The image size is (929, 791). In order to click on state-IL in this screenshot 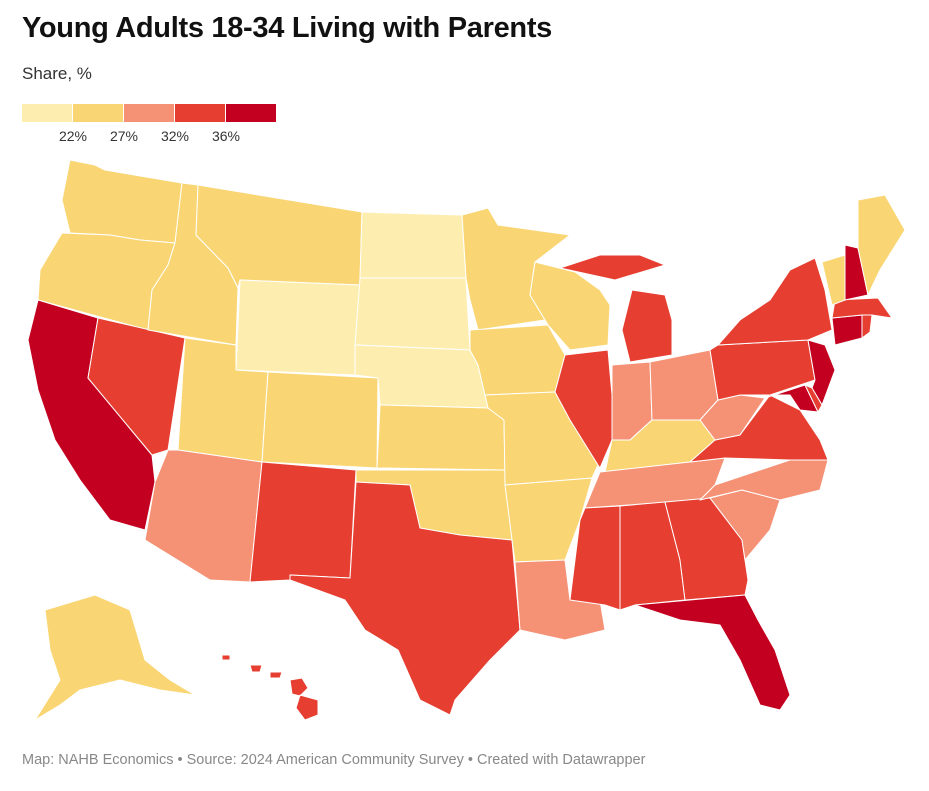, I will do `click(583, 409)`.